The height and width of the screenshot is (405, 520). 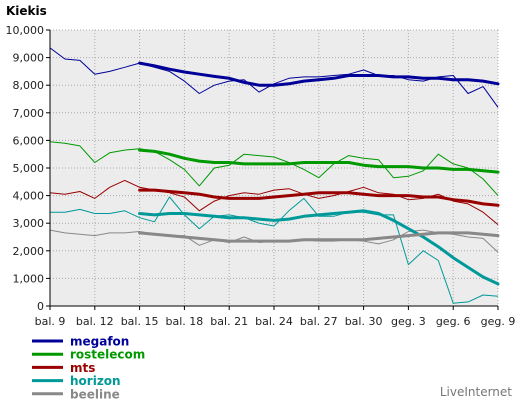 I want to click on y-tick-label: 0, so click(x=40, y=306).